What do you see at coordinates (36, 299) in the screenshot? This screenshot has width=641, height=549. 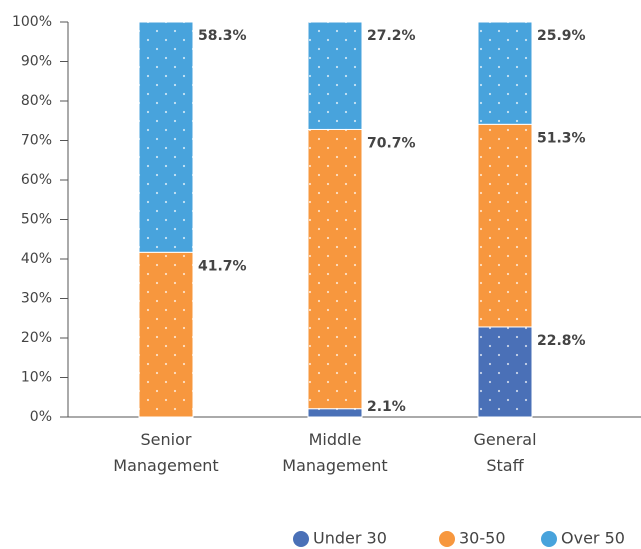 I see `y-tick-label: 30%` at bounding box center [36, 299].